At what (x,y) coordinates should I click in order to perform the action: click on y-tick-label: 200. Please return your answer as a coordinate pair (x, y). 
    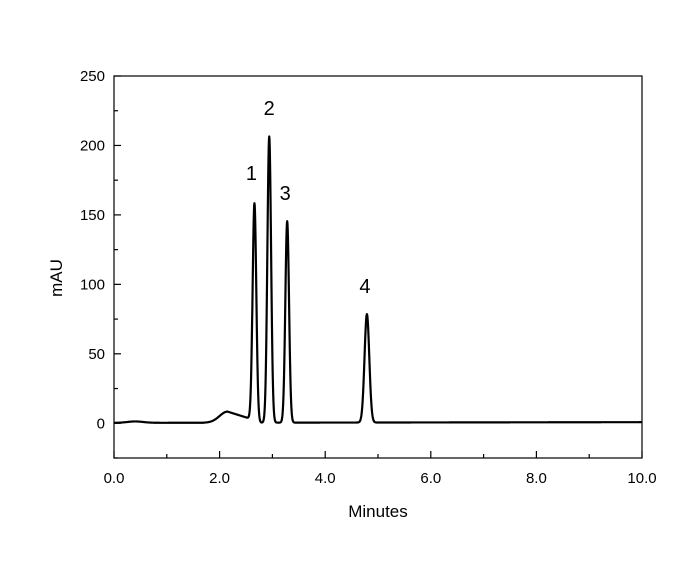
    Looking at the image, I should click on (92, 145).